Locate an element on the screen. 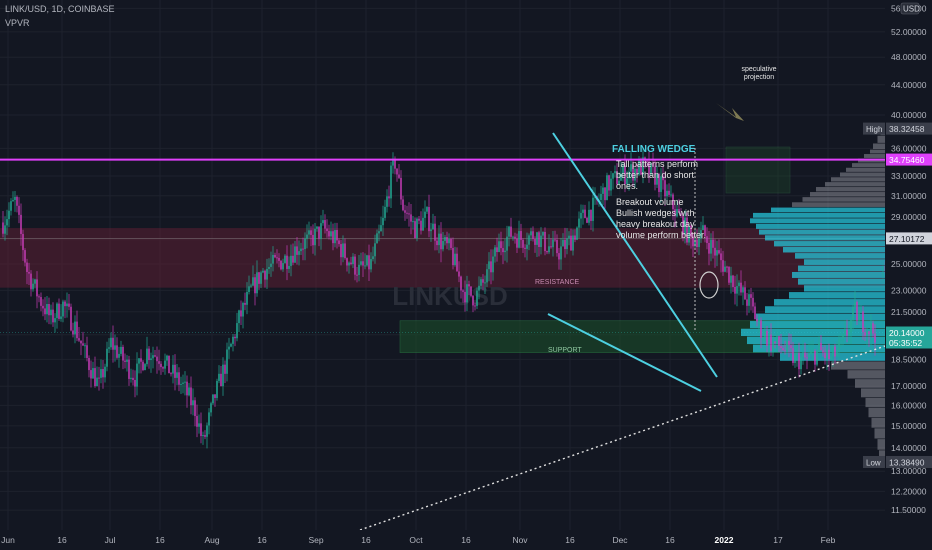  currency-label: USD is located at coordinates (911, 9).